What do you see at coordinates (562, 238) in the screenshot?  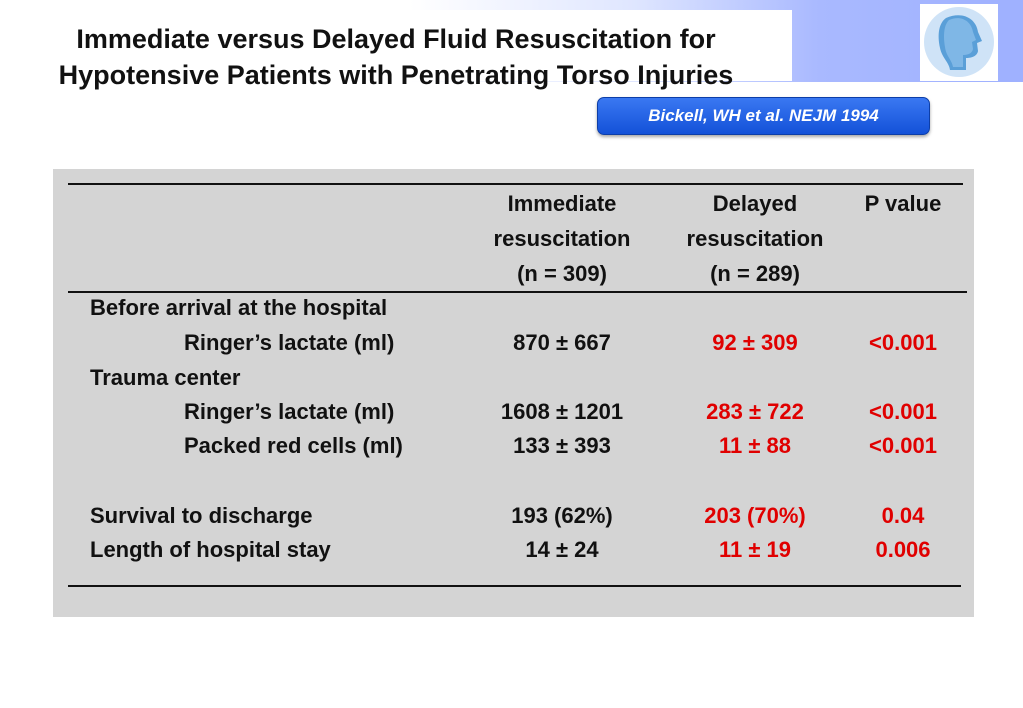 I see `header-immediate-line-2: resuscitation` at bounding box center [562, 238].